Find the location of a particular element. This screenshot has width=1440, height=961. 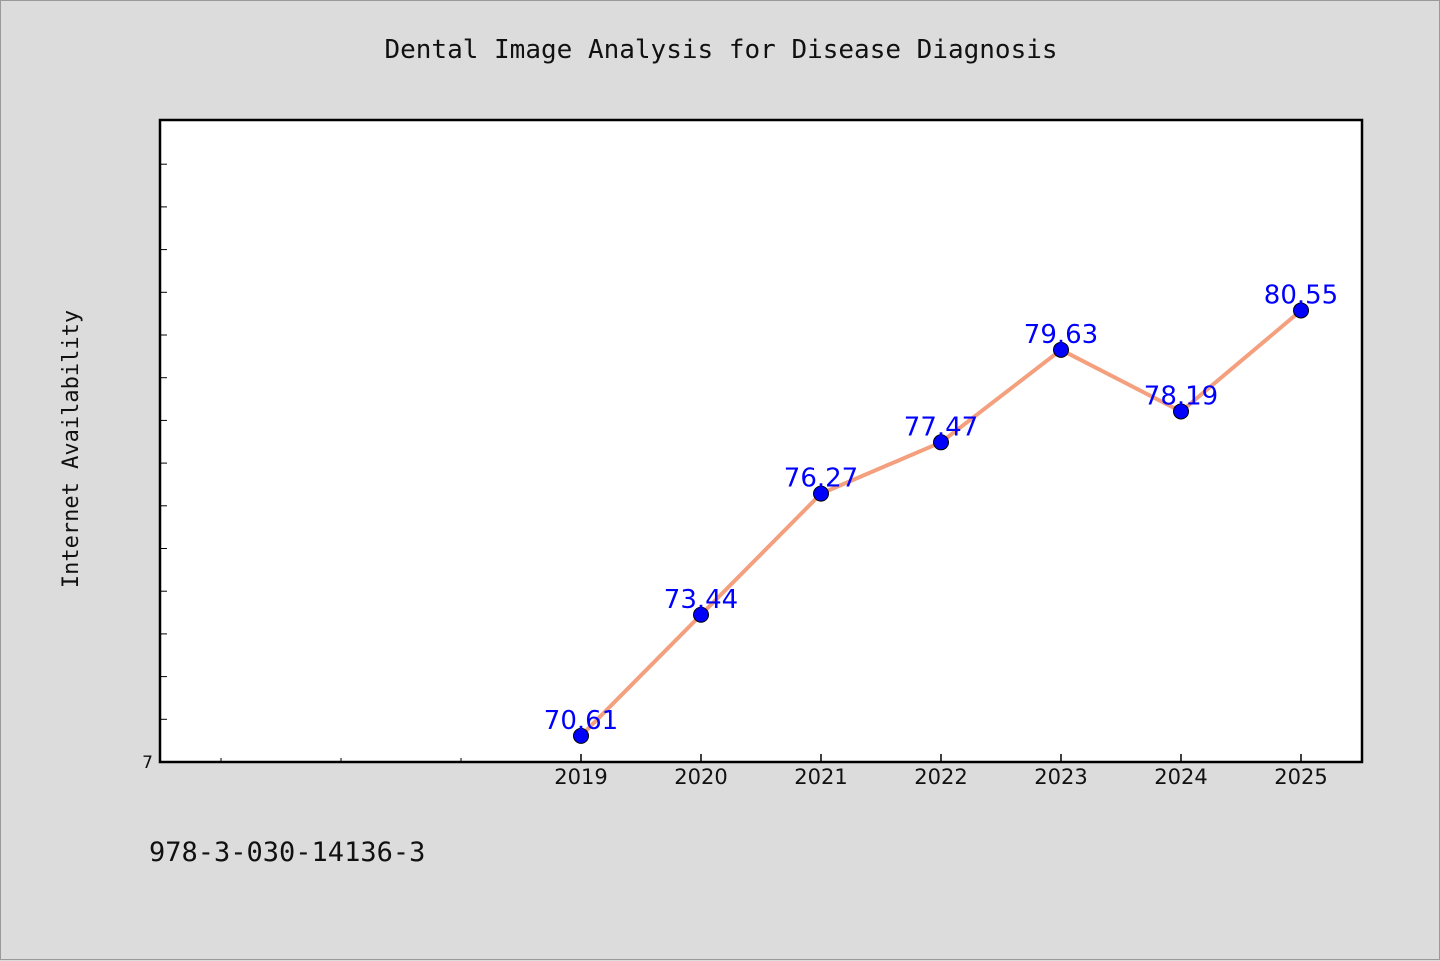

x-tick-label: 2024 is located at coordinates (1180, 777).